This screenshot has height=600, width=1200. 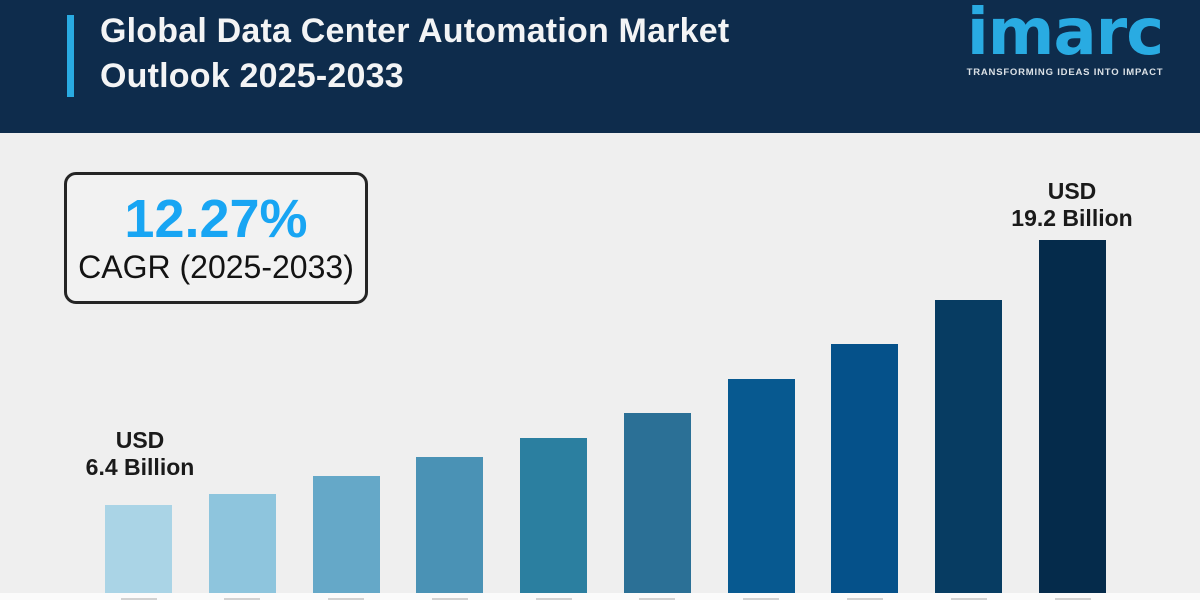 What do you see at coordinates (1065, 35) in the screenshot?
I see `imarc-logo-wordmark: imarc` at bounding box center [1065, 35].